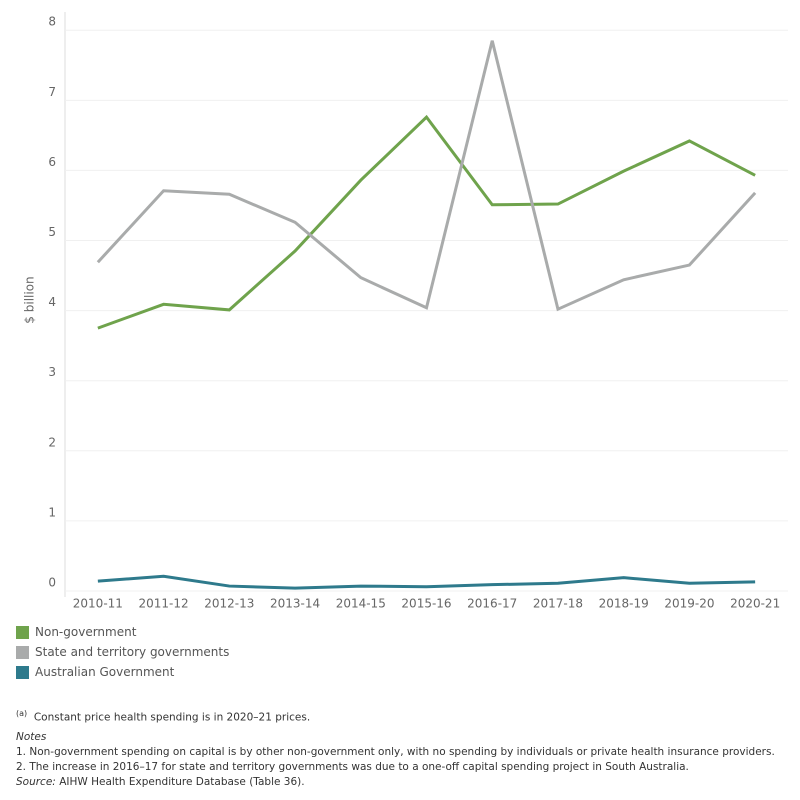 The width and height of the screenshot is (800, 800). What do you see at coordinates (52, 372) in the screenshot?
I see `y-tick-label: 3` at bounding box center [52, 372].